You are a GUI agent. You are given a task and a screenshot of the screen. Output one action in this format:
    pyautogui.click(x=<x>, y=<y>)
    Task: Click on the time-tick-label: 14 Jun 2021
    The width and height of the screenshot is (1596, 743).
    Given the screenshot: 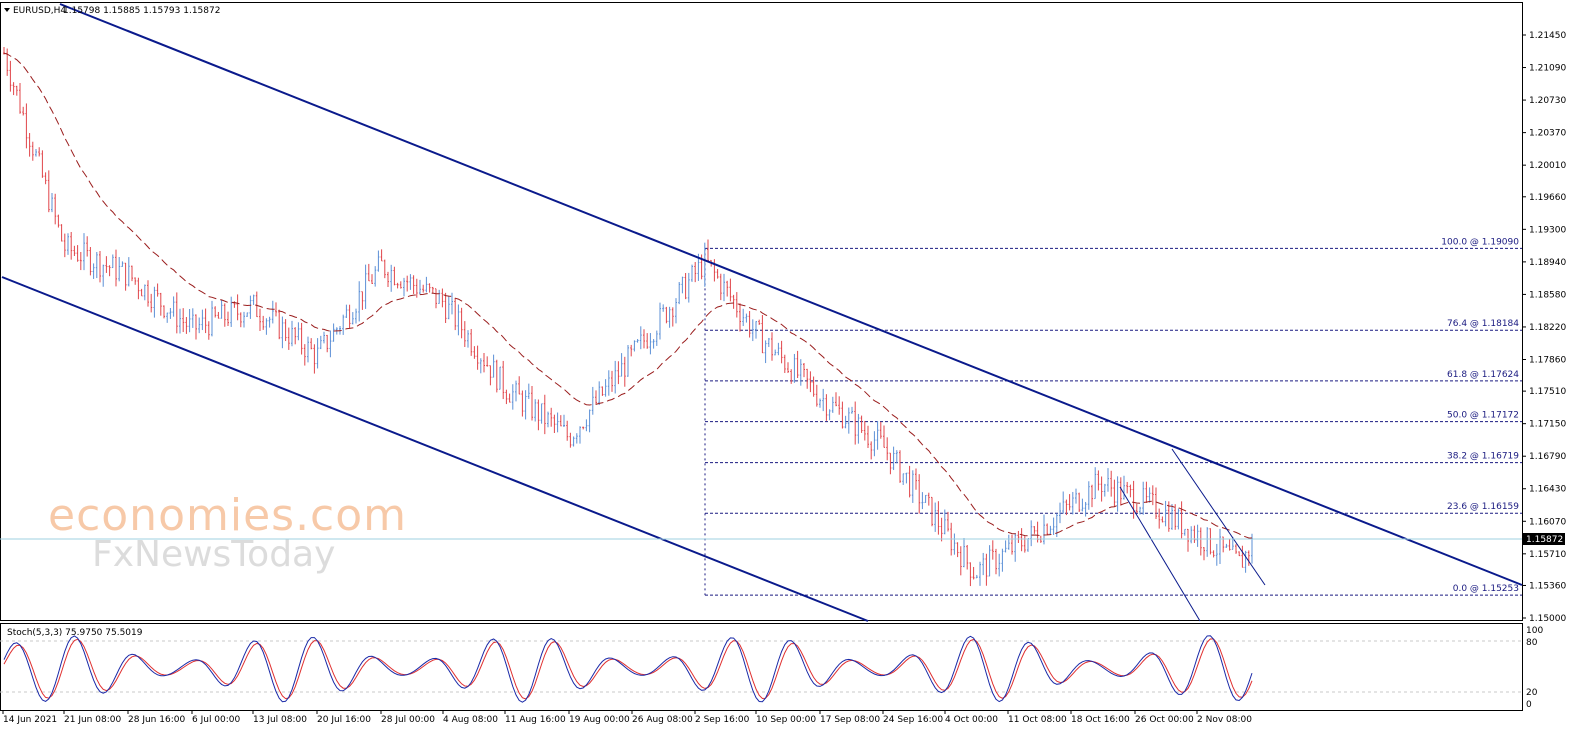 What is the action you would take?
    pyautogui.click(x=30, y=720)
    